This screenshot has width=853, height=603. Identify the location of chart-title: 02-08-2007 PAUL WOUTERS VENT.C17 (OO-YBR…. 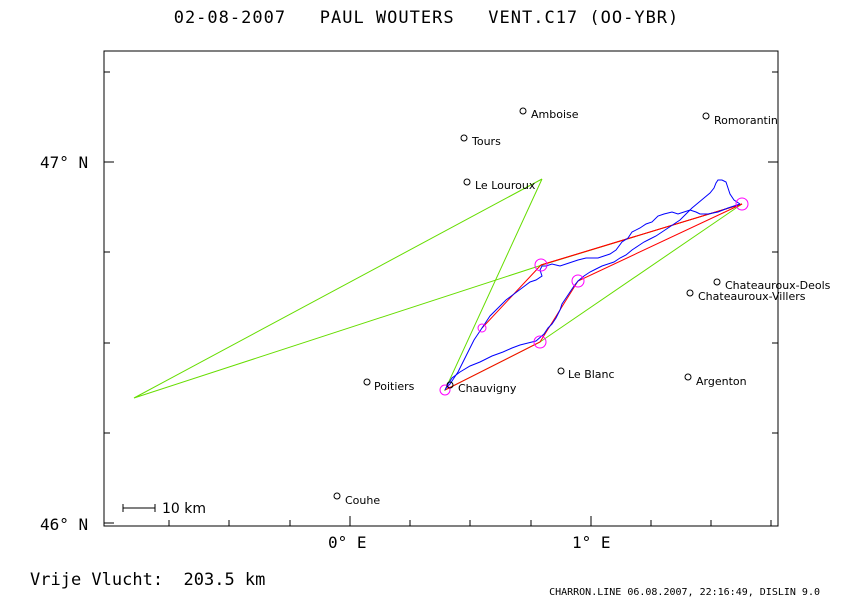
(426, 18).